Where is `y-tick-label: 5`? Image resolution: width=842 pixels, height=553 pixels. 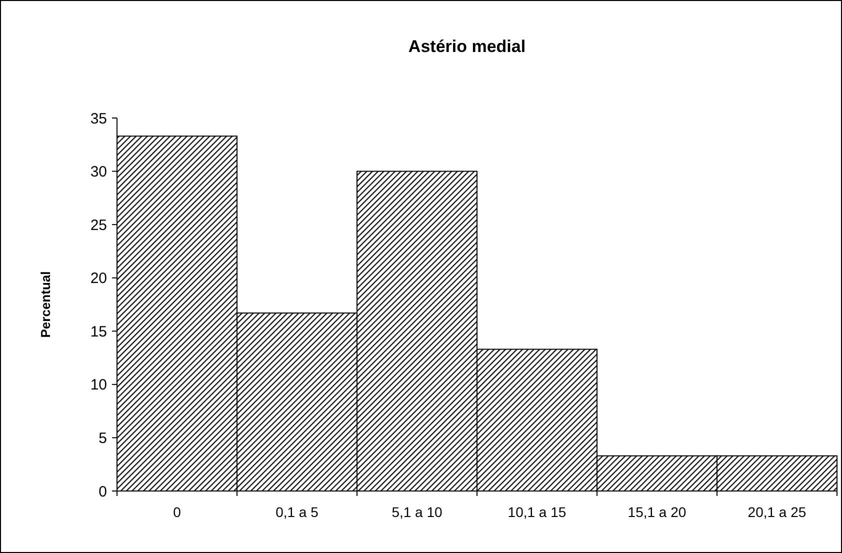 y-tick-label: 5 is located at coordinates (102, 438).